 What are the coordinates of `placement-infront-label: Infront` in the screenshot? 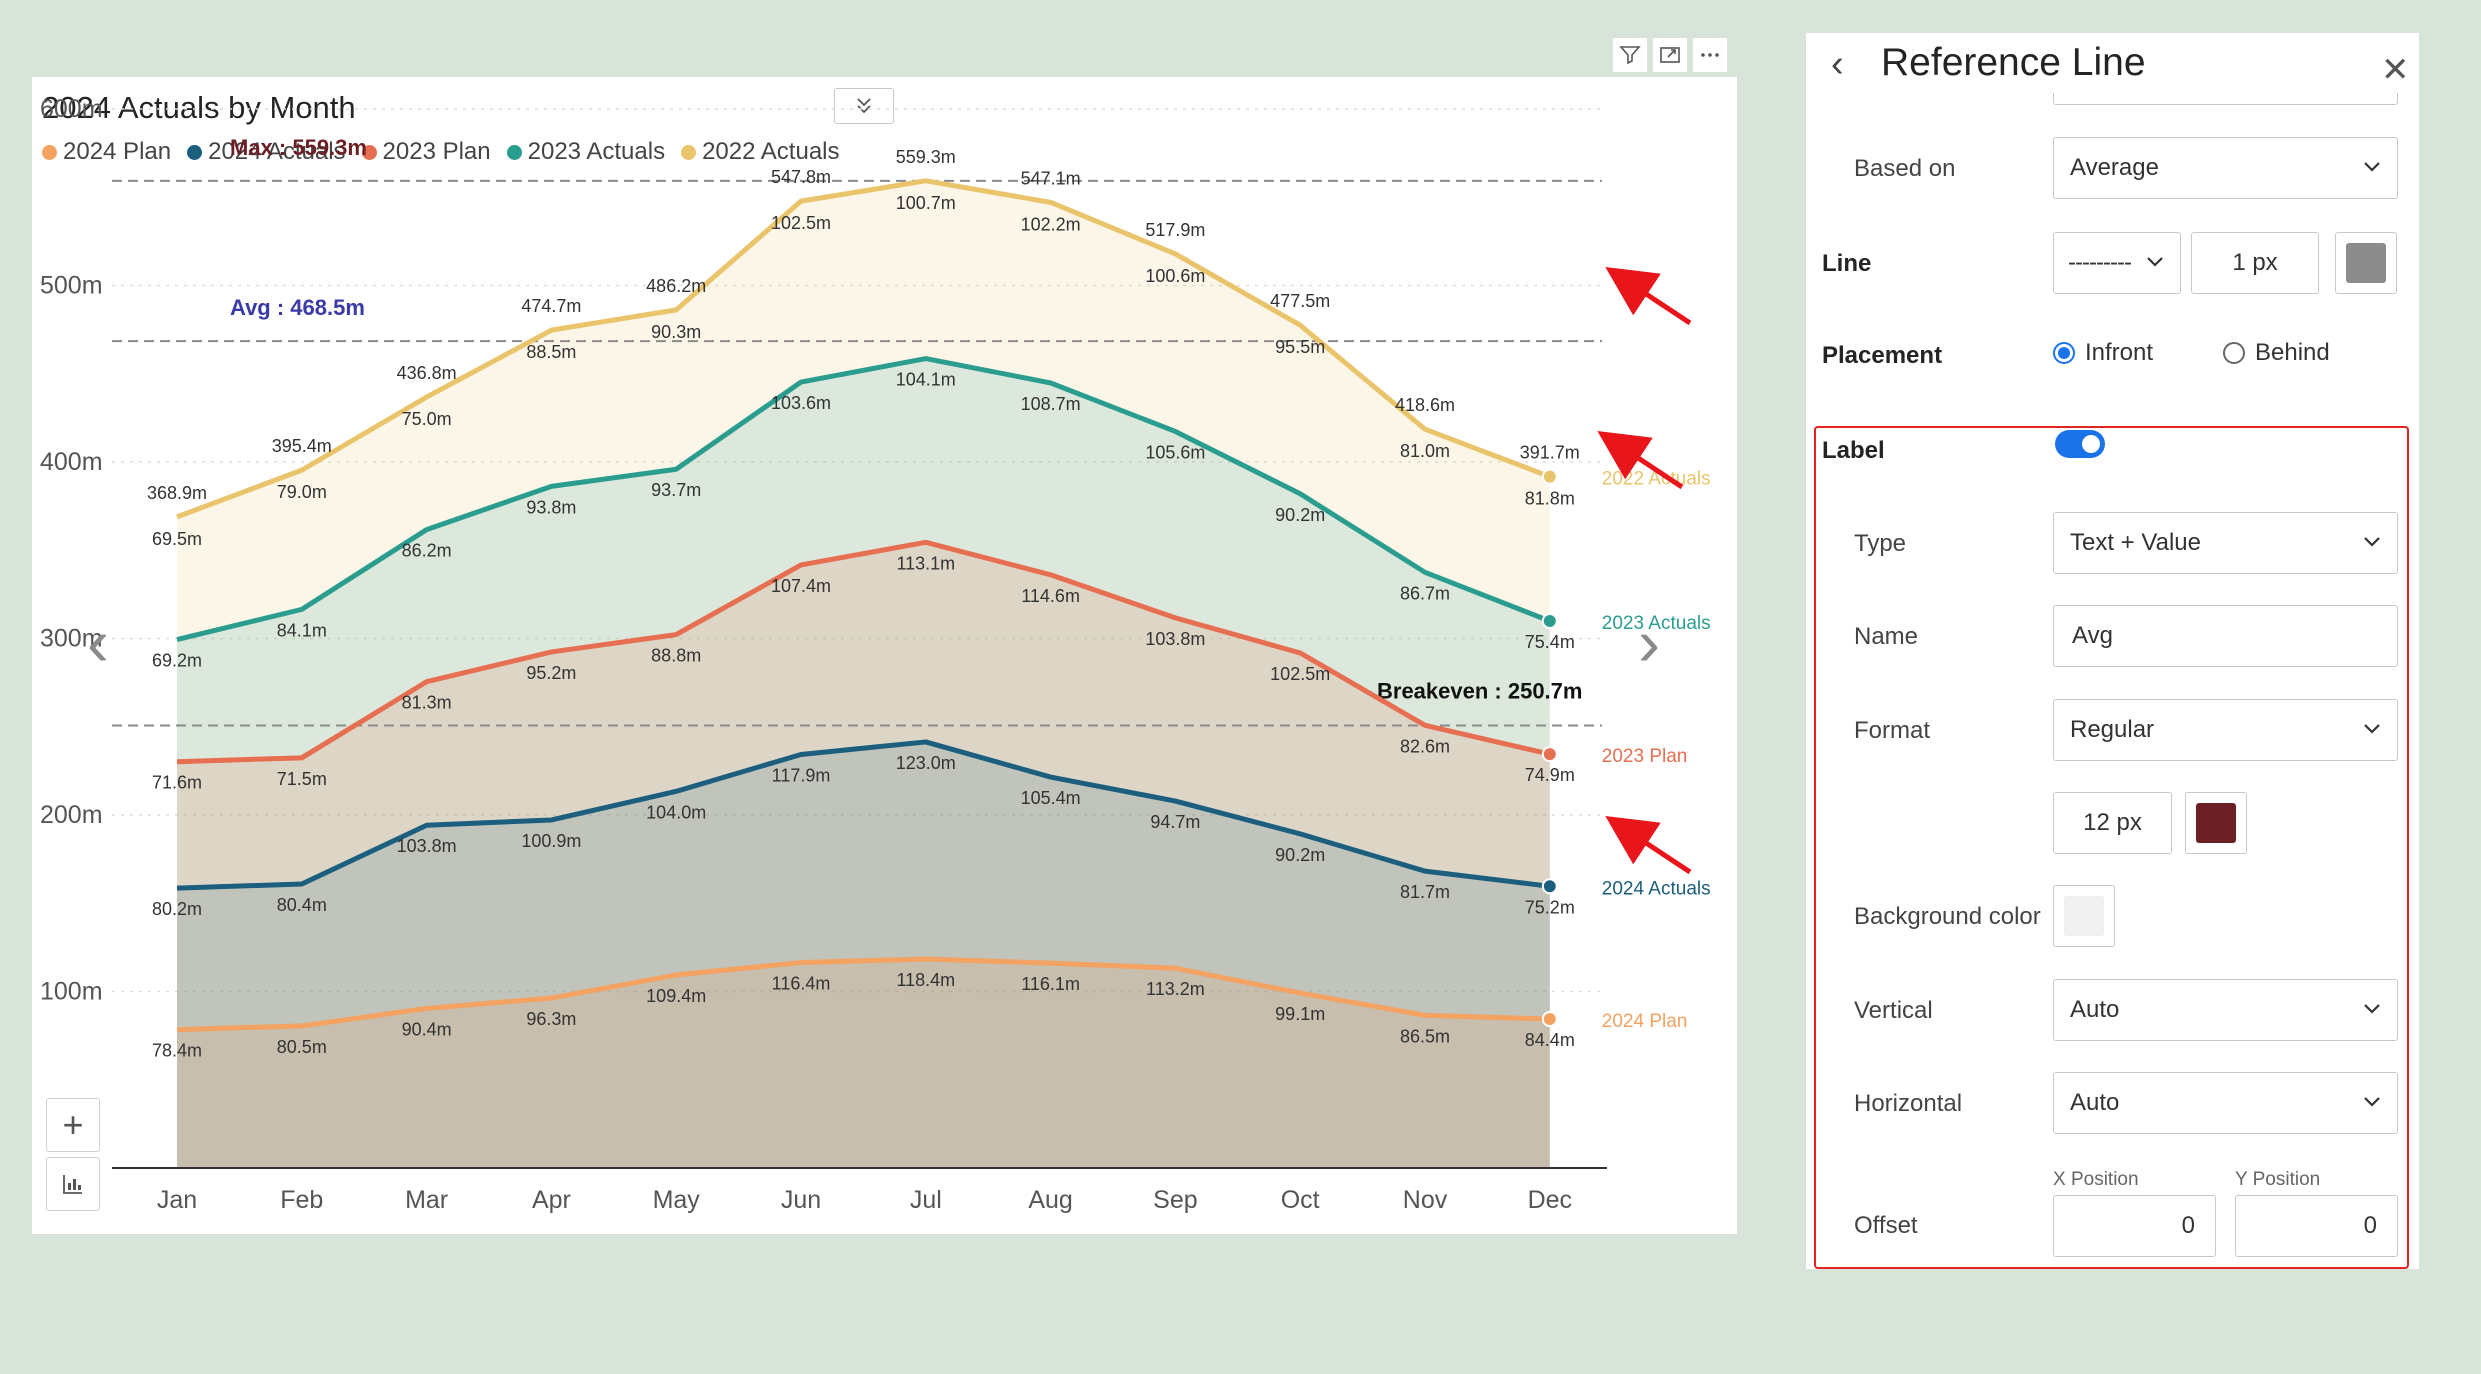 It's located at (2119, 352).